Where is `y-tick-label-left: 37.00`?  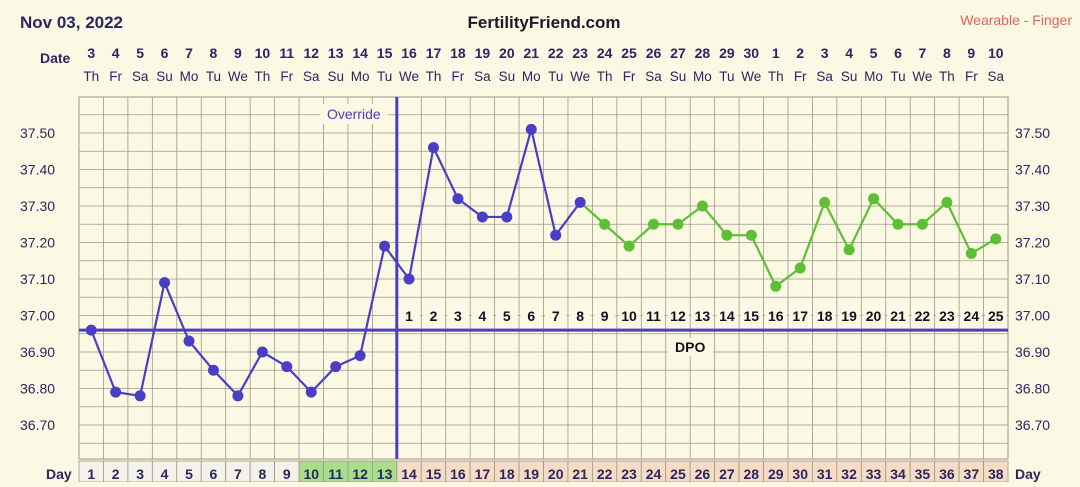
y-tick-label-left: 37.00 is located at coordinates (37, 316).